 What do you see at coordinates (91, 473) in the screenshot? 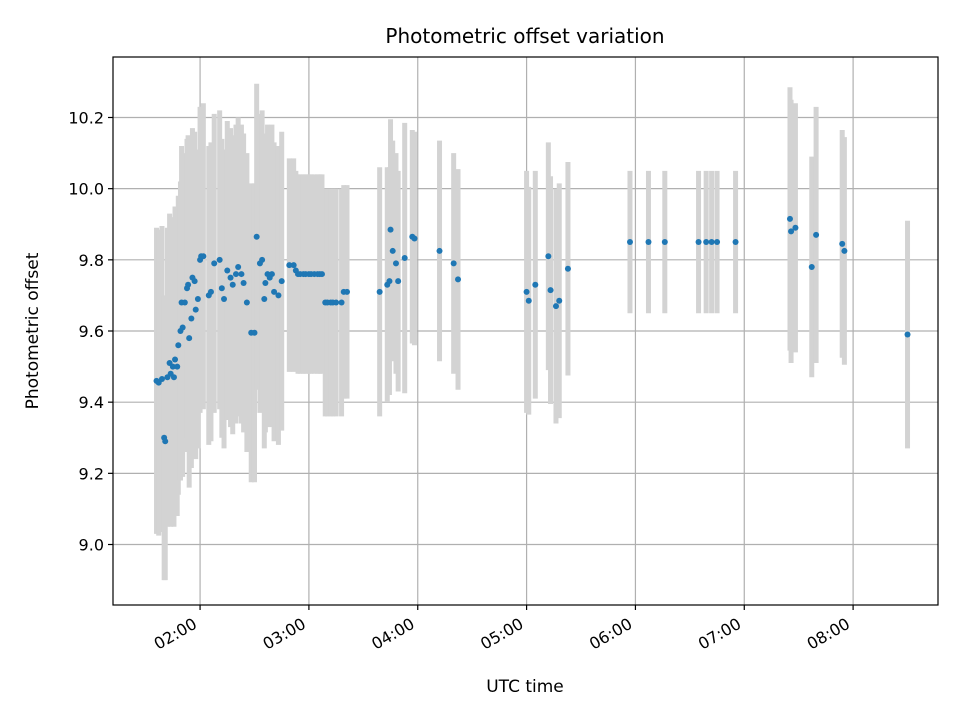
I see `y-tick-label: 9.2` at bounding box center [91, 473].